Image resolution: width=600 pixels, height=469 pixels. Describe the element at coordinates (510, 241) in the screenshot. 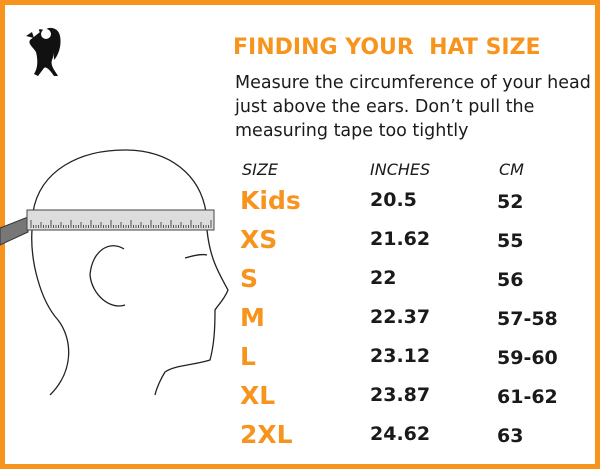

I see `size-row-cm: 55` at that location.